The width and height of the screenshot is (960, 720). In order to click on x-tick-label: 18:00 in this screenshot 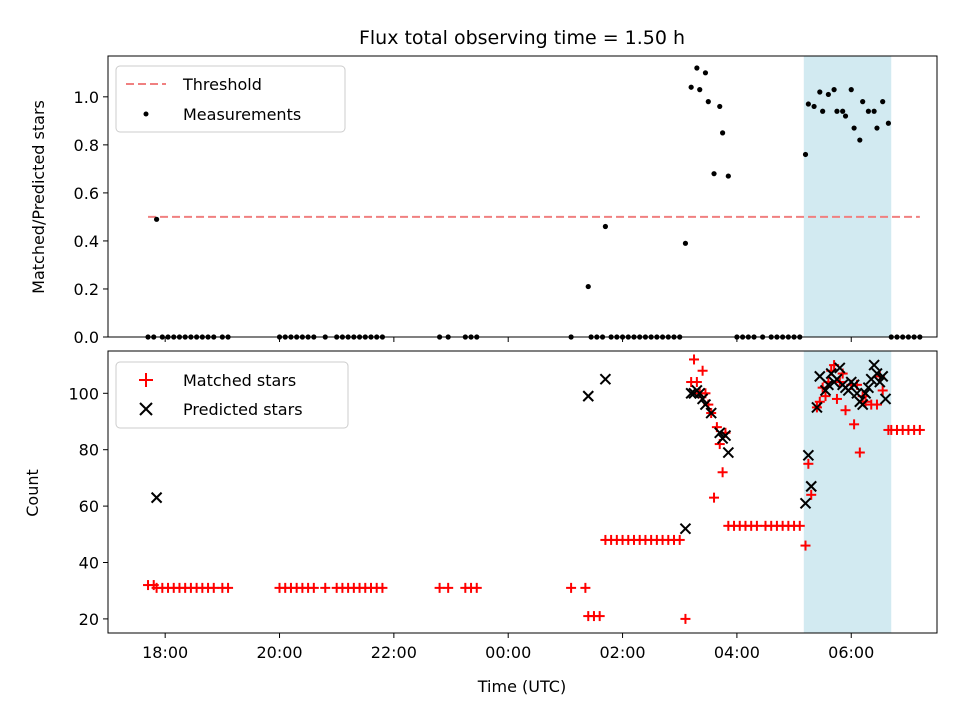, I will do `click(165, 652)`.